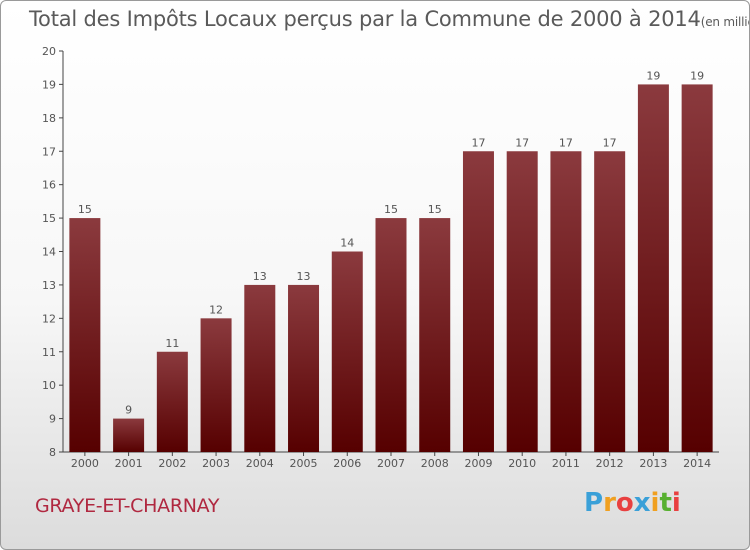 This screenshot has width=750, height=550. What do you see at coordinates (129, 463) in the screenshot?
I see `x-tick-label: 2001` at bounding box center [129, 463].